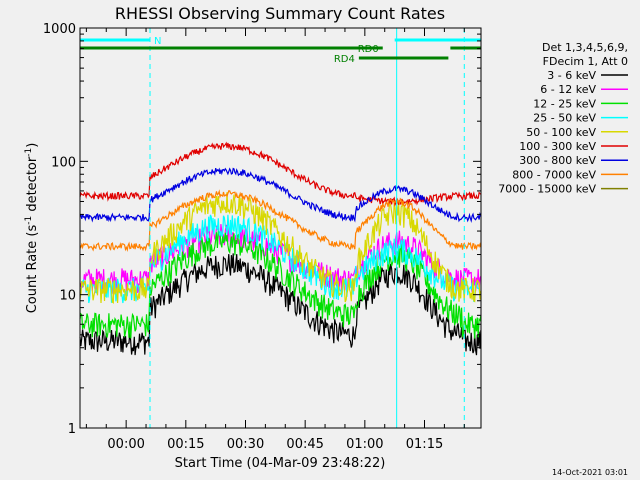  What do you see at coordinates (564, 103) in the screenshot?
I see `legend-label: 12 - 25 keV` at bounding box center [564, 103].